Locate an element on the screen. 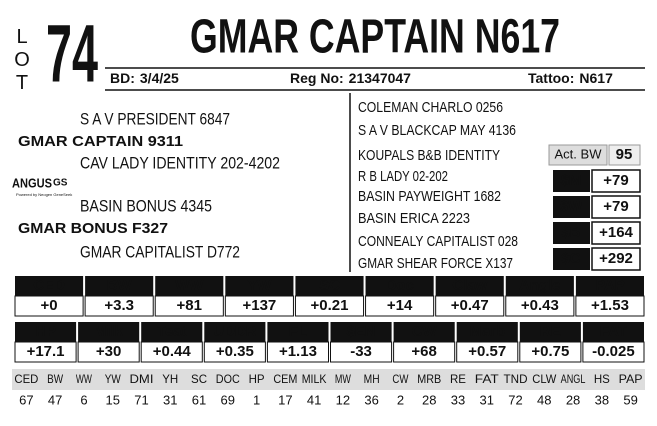  index-label: $W is located at coordinates (571, 206).